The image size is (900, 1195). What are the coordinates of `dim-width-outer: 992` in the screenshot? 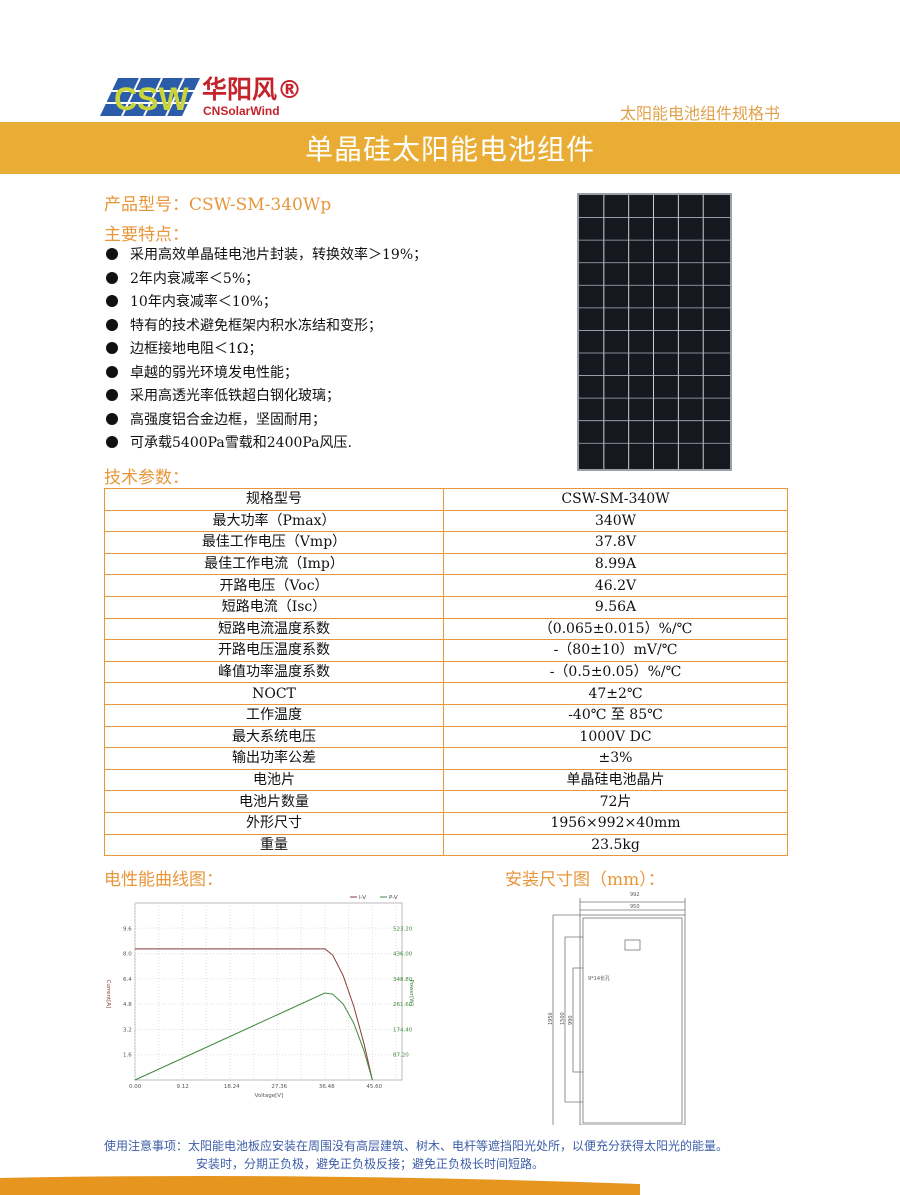 It's located at (635, 895).